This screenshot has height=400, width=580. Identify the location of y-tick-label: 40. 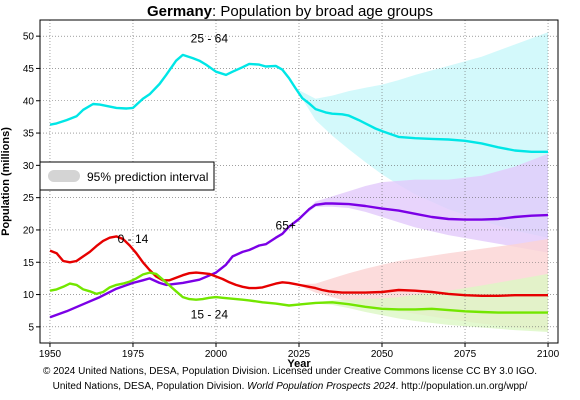
(29, 101).